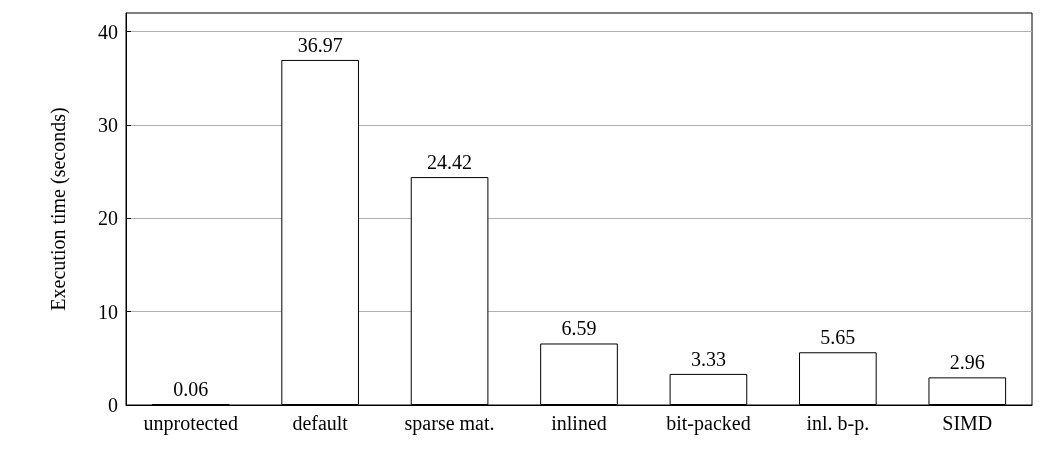 The height and width of the screenshot is (453, 1052). What do you see at coordinates (967, 423) in the screenshot?
I see `x-tick-label: SIMD` at bounding box center [967, 423].